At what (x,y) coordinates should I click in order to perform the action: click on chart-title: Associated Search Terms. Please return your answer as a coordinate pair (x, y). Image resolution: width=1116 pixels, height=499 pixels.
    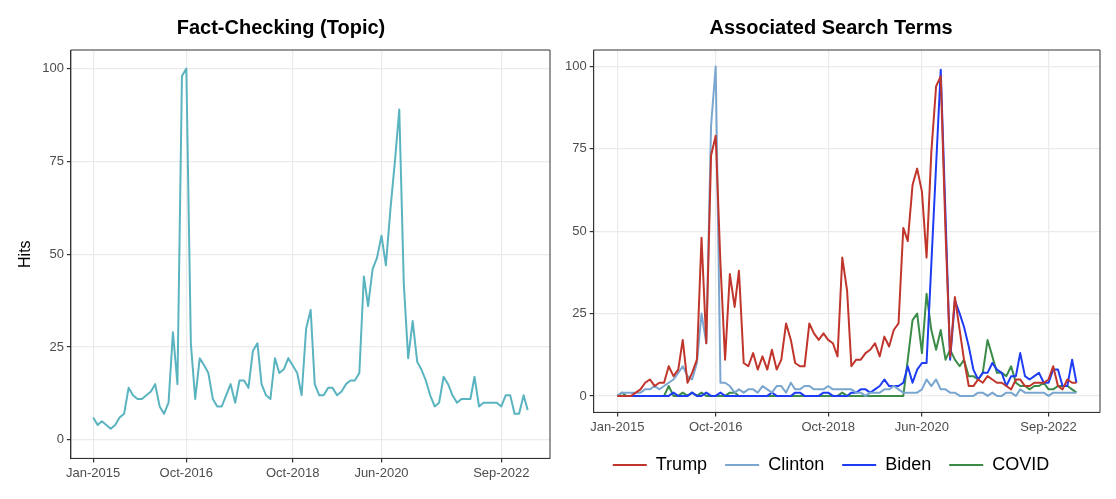
    Looking at the image, I should click on (831, 26).